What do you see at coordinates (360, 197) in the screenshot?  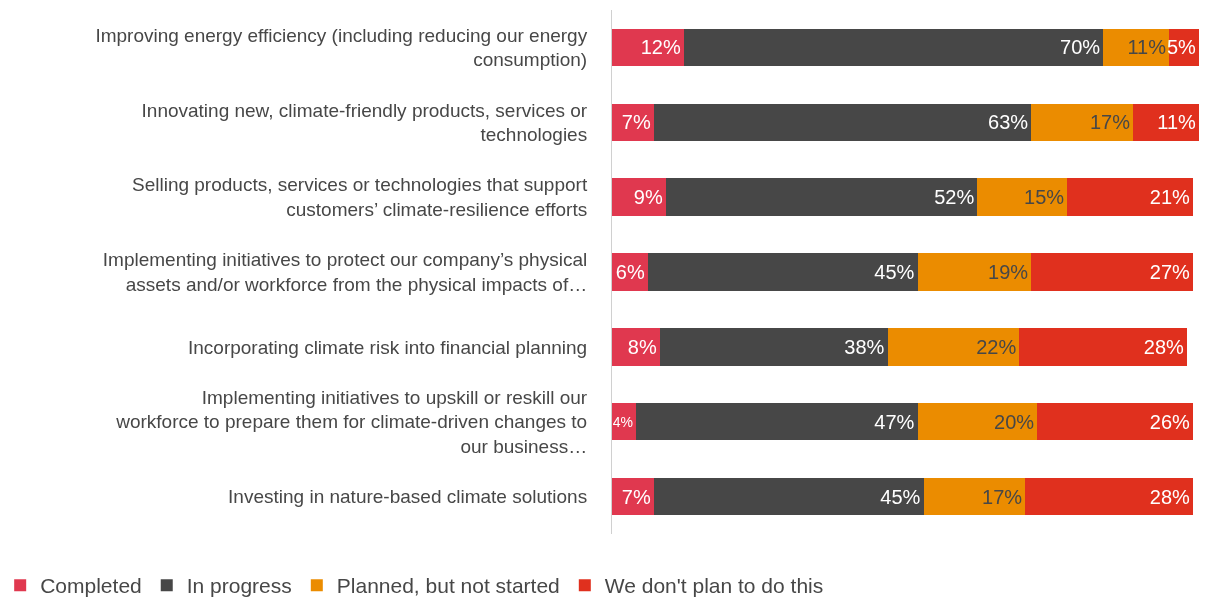 I see `y-tick-label: Selling products, services or technologies that support customers’ climate-resilience efforts` at bounding box center [360, 197].